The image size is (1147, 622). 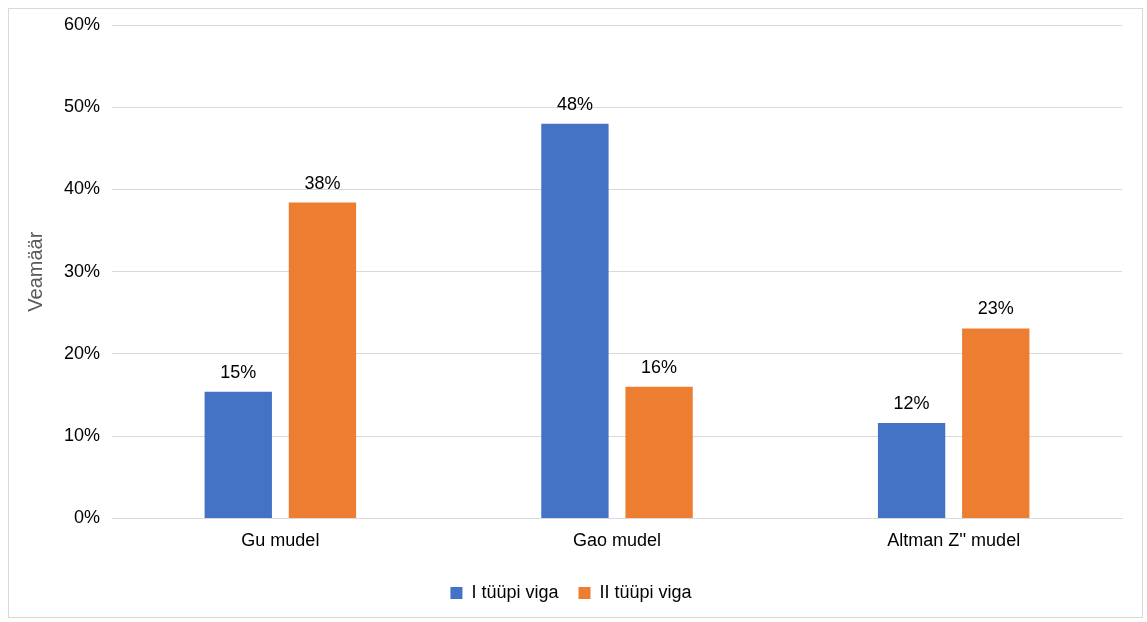 I want to click on data-label: 15%, so click(x=238, y=371).